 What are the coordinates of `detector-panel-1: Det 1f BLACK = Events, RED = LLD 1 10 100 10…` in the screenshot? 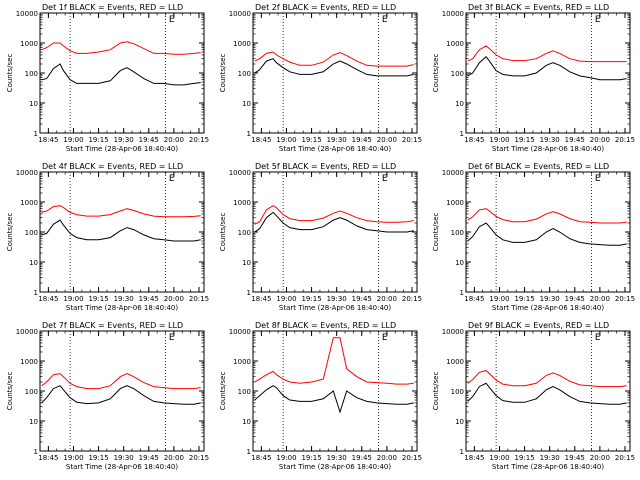 It's located at (107, 78).